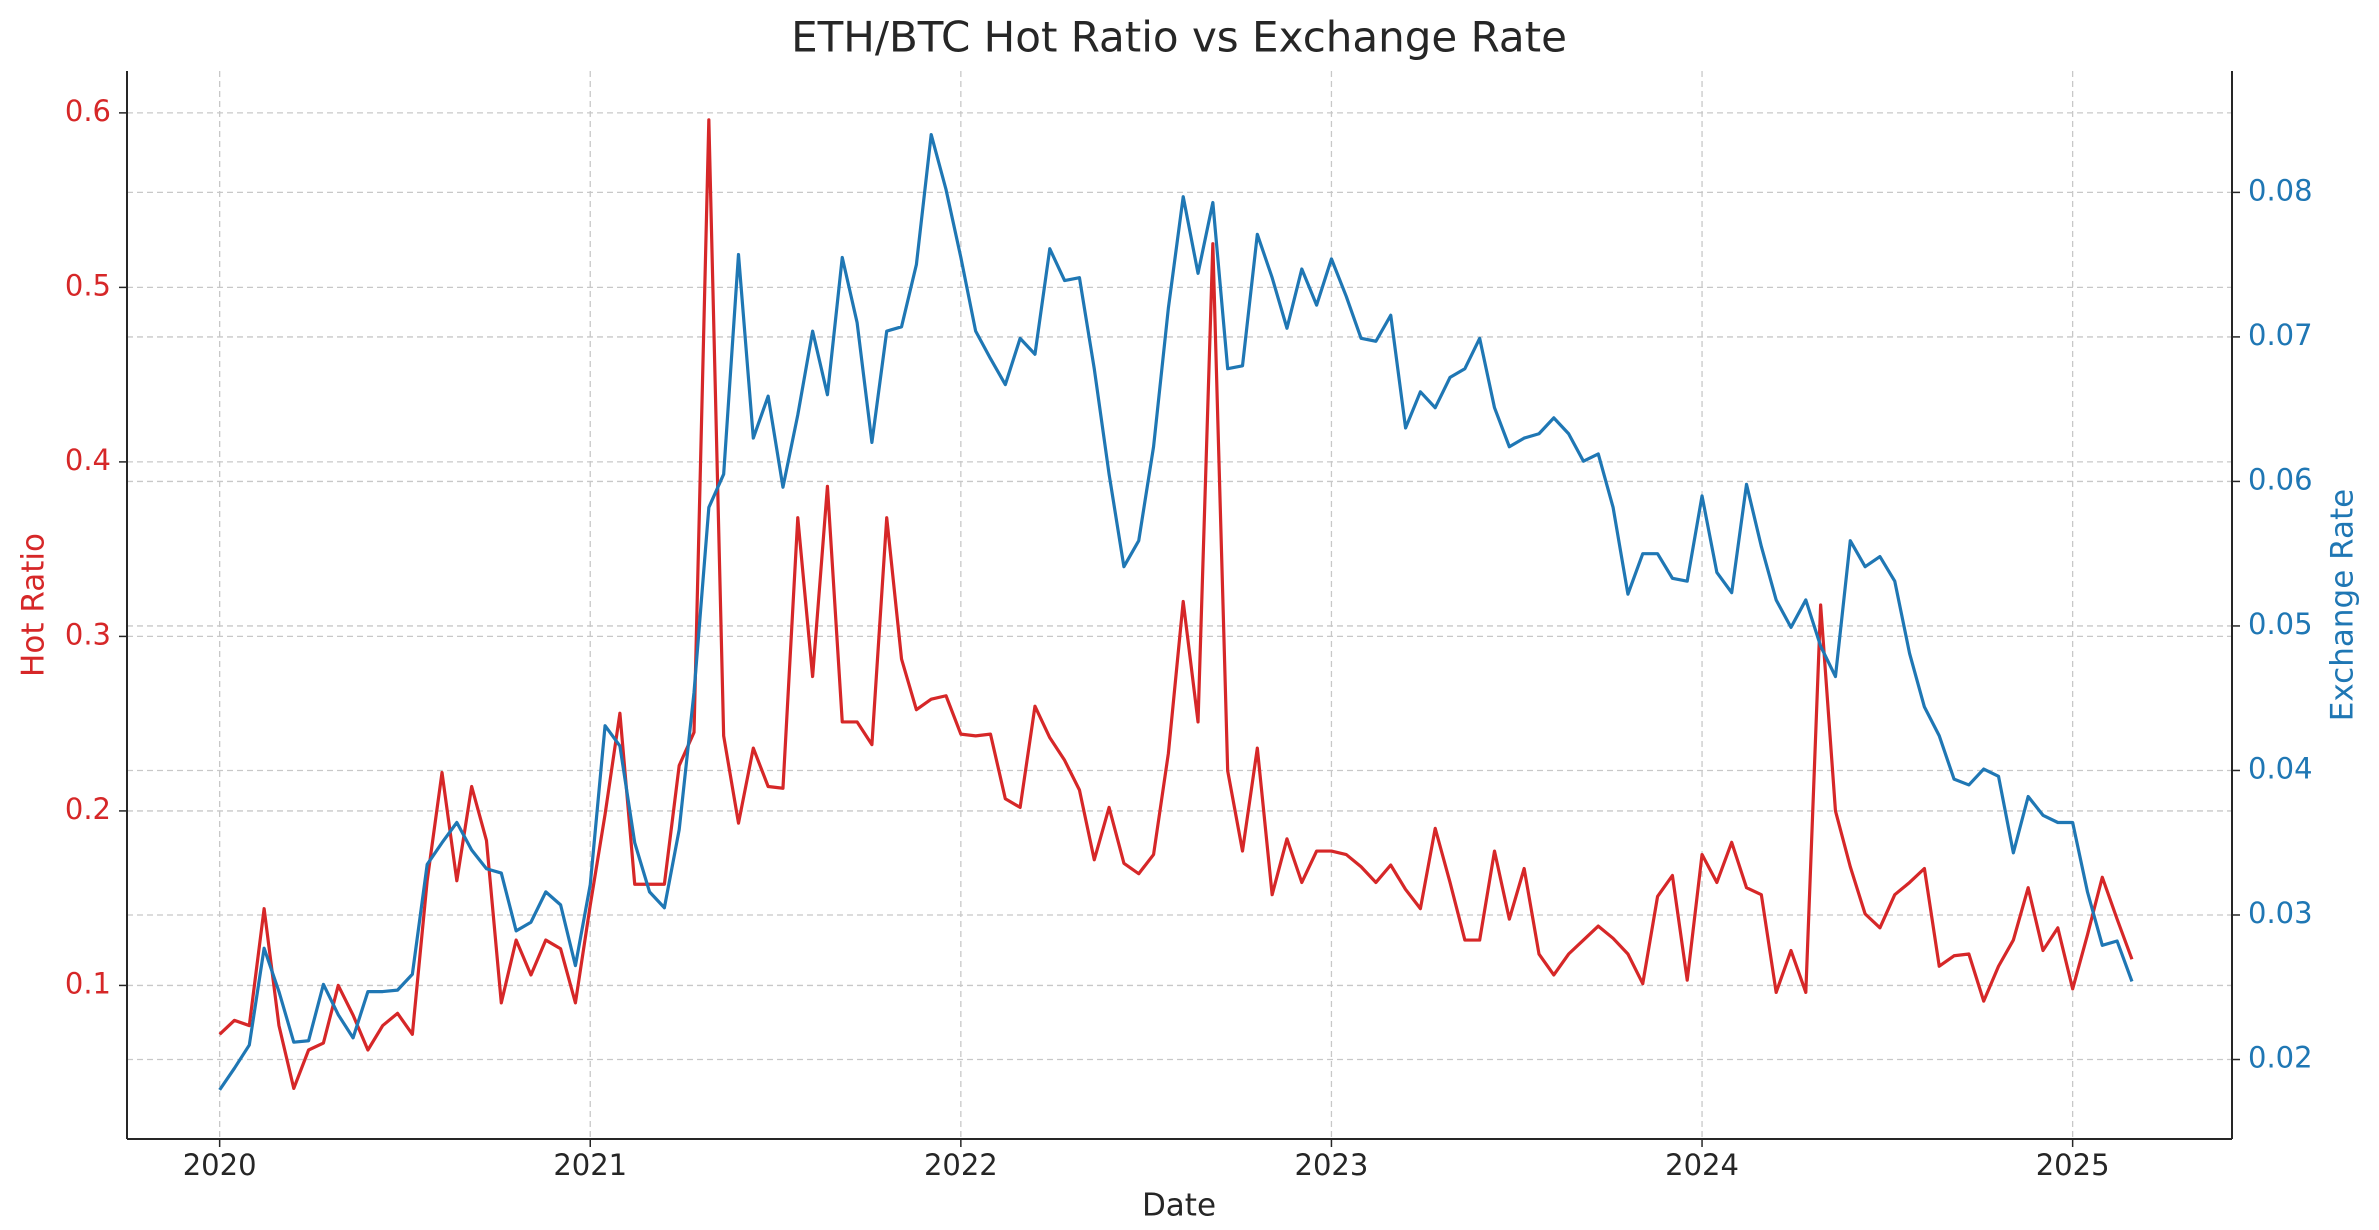 Image resolution: width=2379 pixels, height=1230 pixels. What do you see at coordinates (1179, 37) in the screenshot?
I see `chart-title: ETH/BTC Hot Ratio vs Exchange Rate` at bounding box center [1179, 37].